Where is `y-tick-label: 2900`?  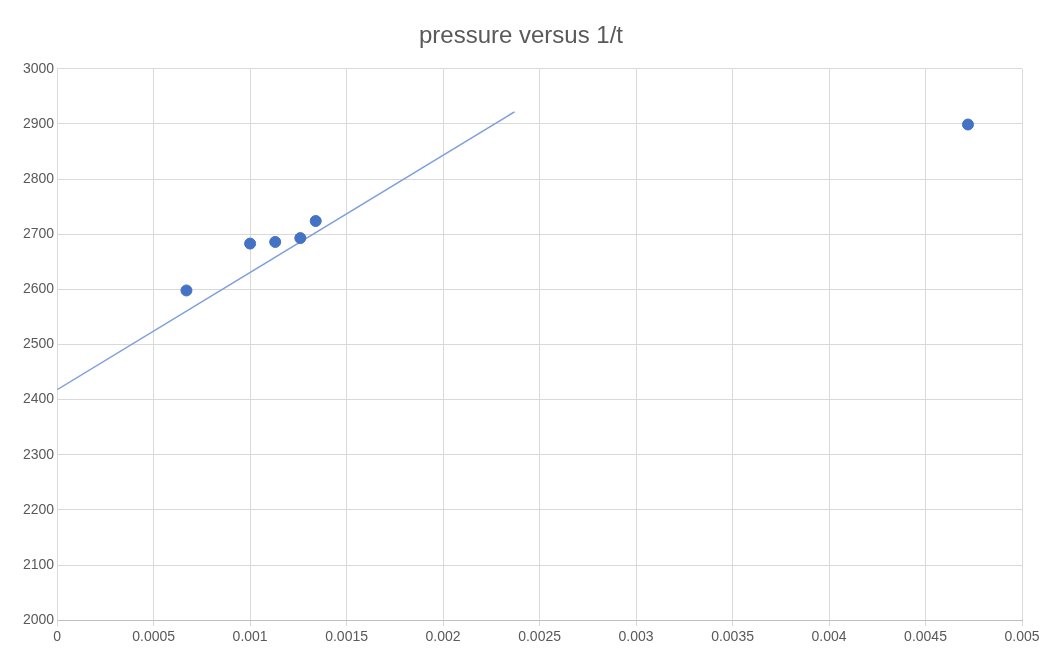
y-tick-label: 2900 is located at coordinates (38, 122).